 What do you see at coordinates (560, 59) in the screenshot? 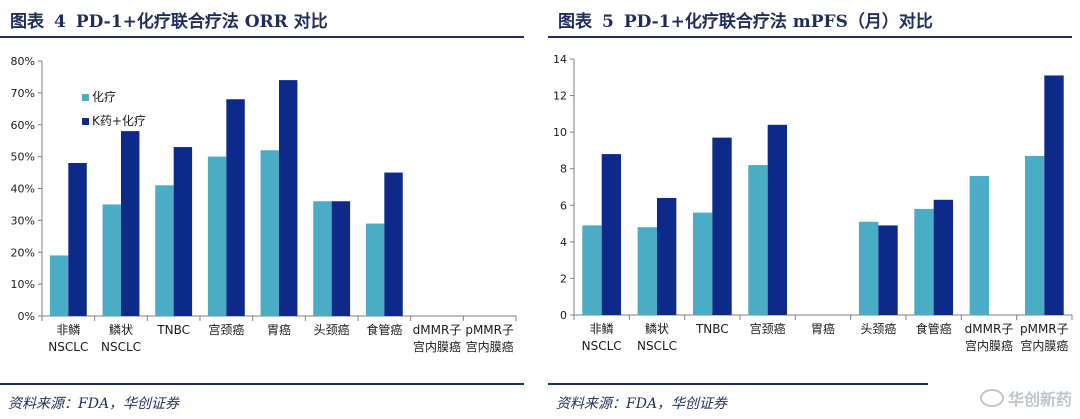
I see `y-tick-label: 14` at bounding box center [560, 59].